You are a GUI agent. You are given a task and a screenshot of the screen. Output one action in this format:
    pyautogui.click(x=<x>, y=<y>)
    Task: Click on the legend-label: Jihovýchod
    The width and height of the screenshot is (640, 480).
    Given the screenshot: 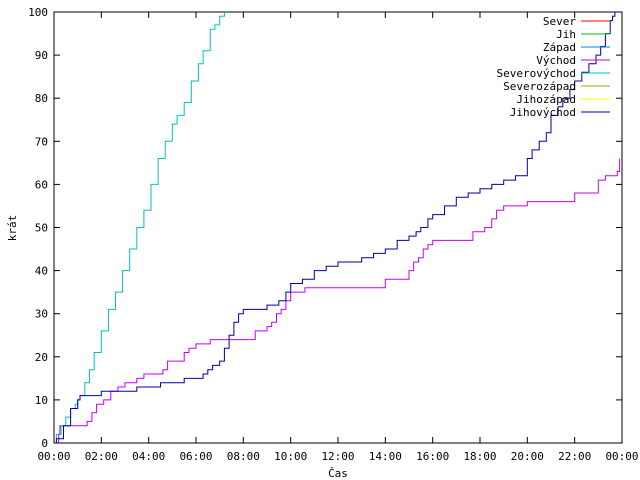 What is the action you would take?
    pyautogui.click(x=543, y=112)
    